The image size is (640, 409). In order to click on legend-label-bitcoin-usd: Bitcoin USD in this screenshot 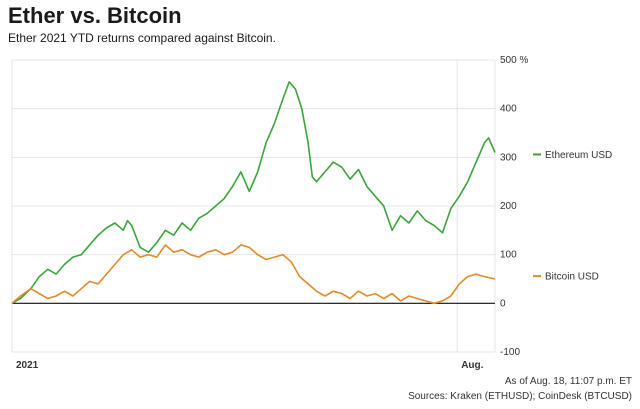, I will do `click(572, 277)`.